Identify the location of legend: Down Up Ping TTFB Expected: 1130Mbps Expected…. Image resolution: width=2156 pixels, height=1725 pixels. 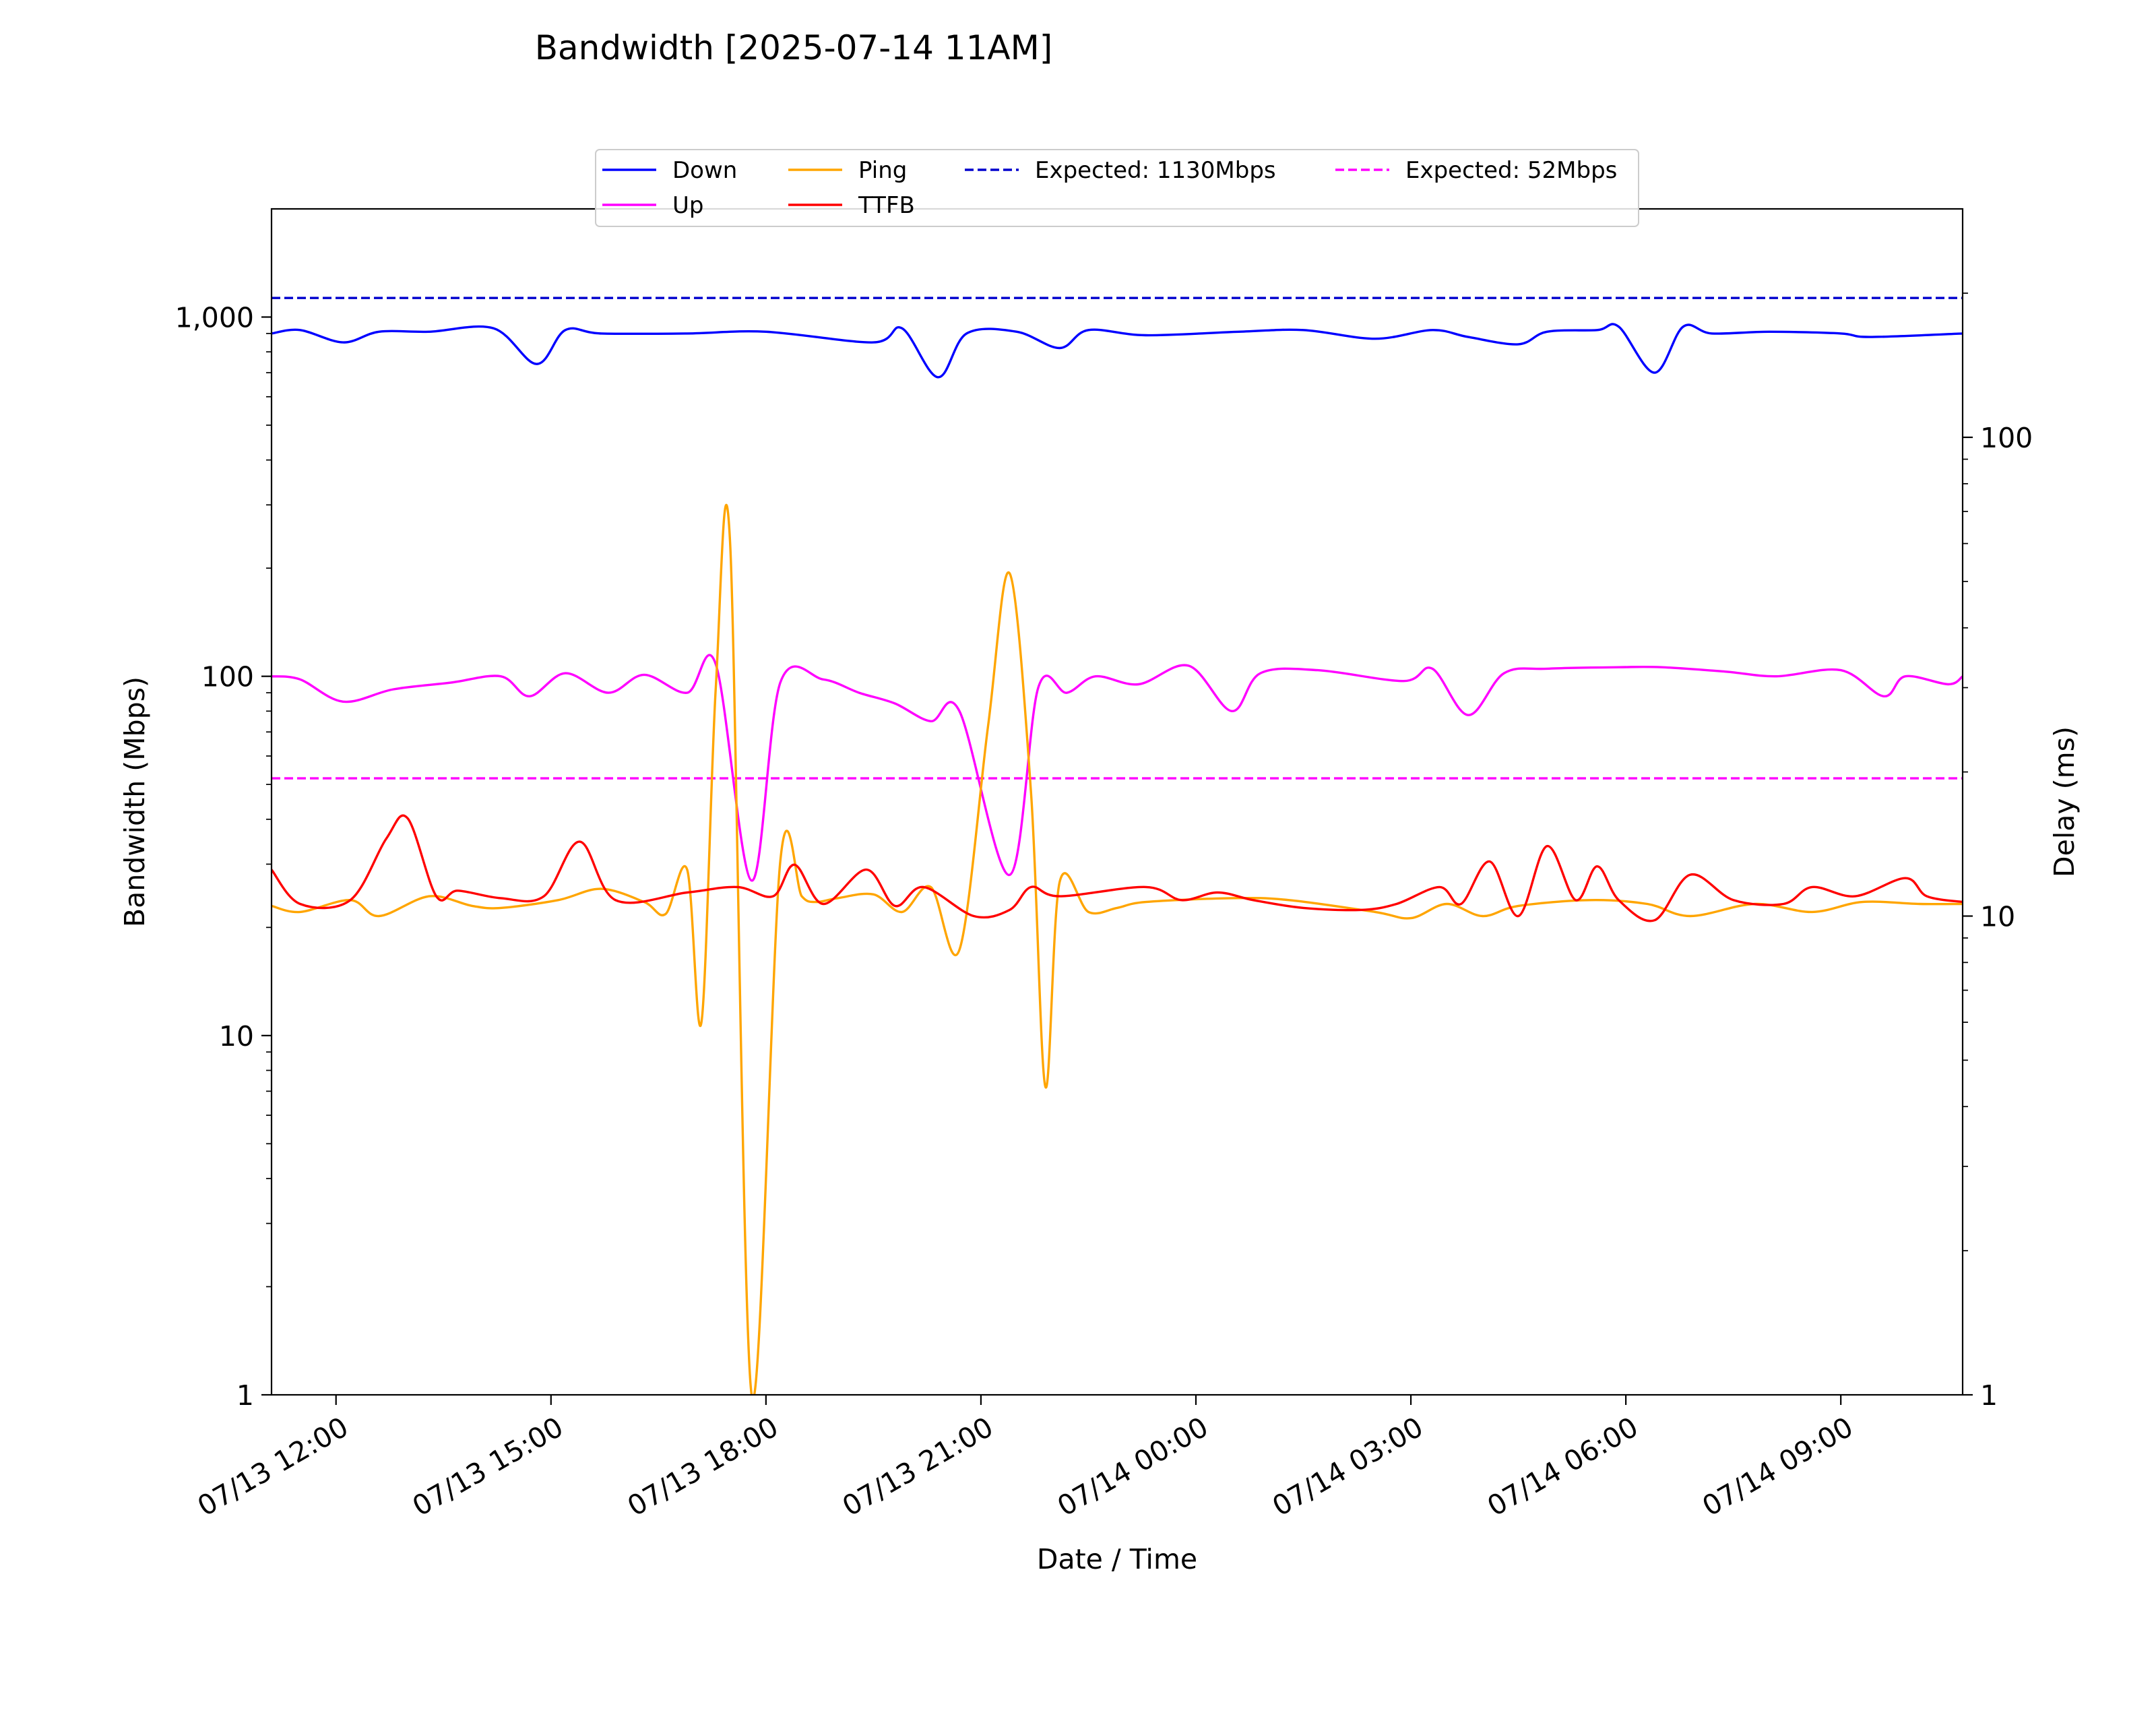
(1117, 188).